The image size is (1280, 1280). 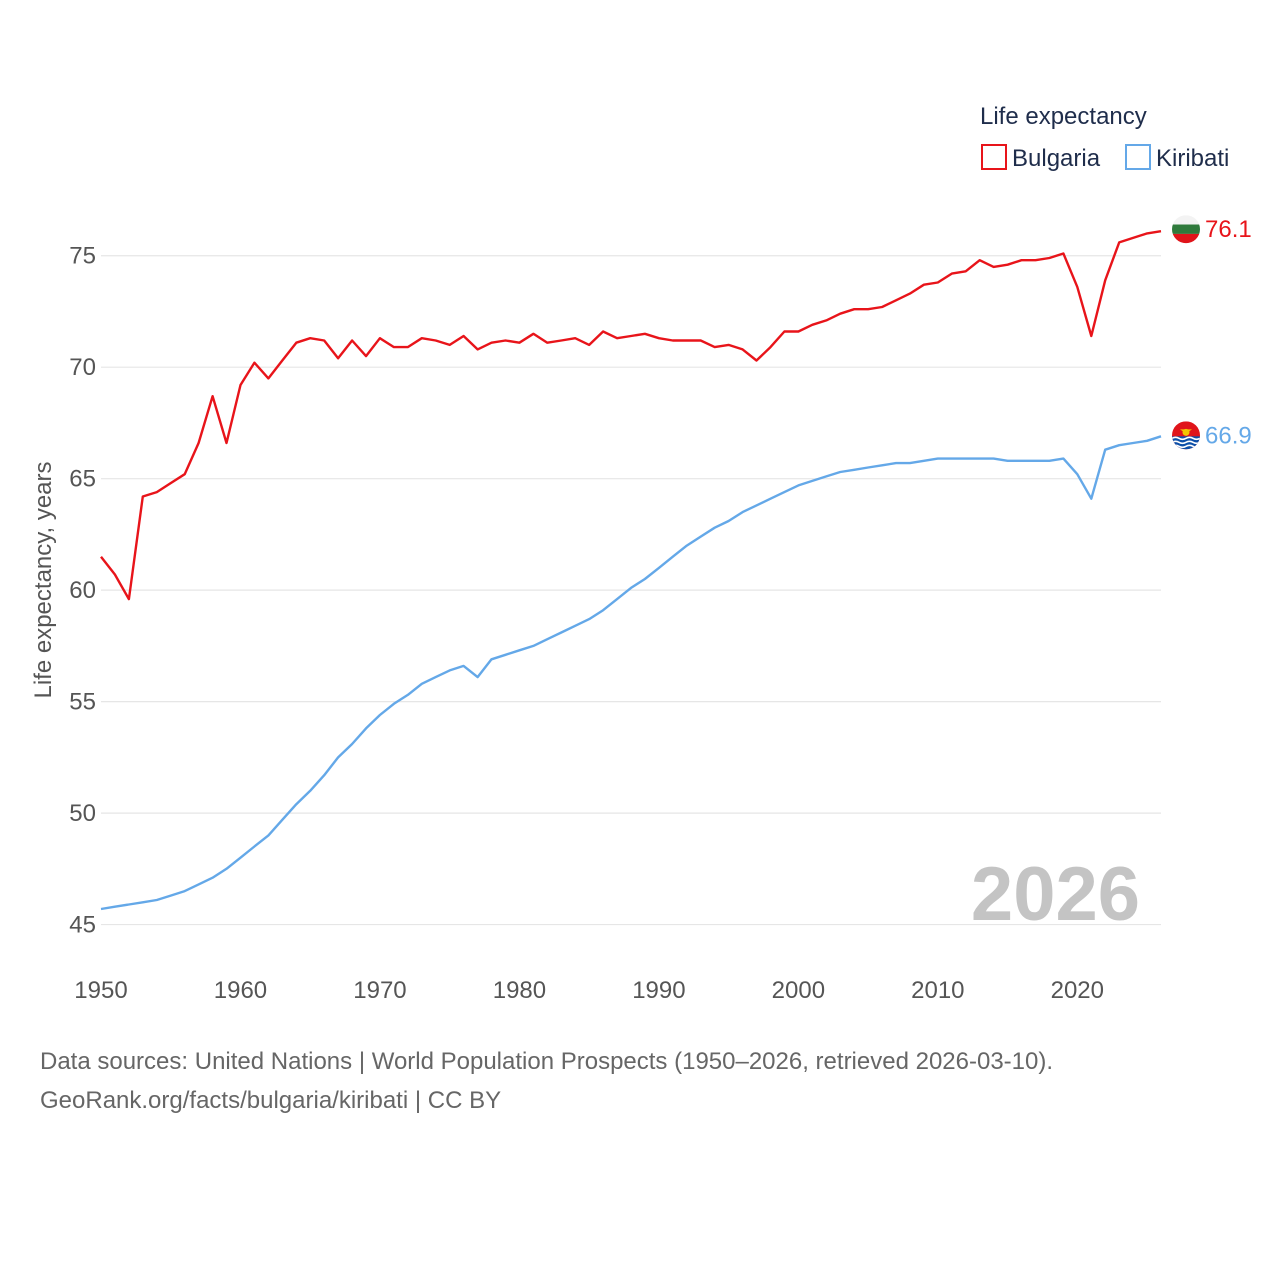 What do you see at coordinates (1055, 894) in the screenshot?
I see `current-year-label: 2026` at bounding box center [1055, 894].